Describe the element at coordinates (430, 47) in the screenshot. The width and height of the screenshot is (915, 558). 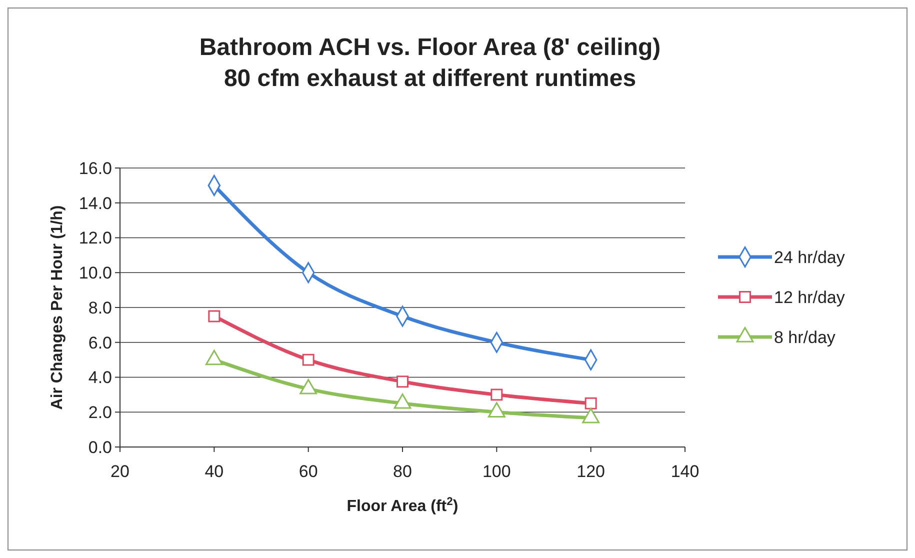
I see `chart-title: Bathroom ACH vs. Floor Area (8' ceiling)` at that location.